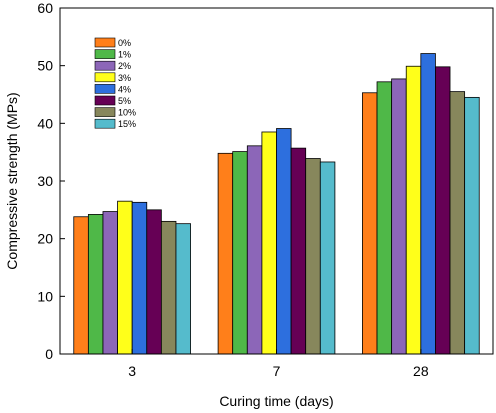  I want to click on legend-label: 5%, so click(124, 101).